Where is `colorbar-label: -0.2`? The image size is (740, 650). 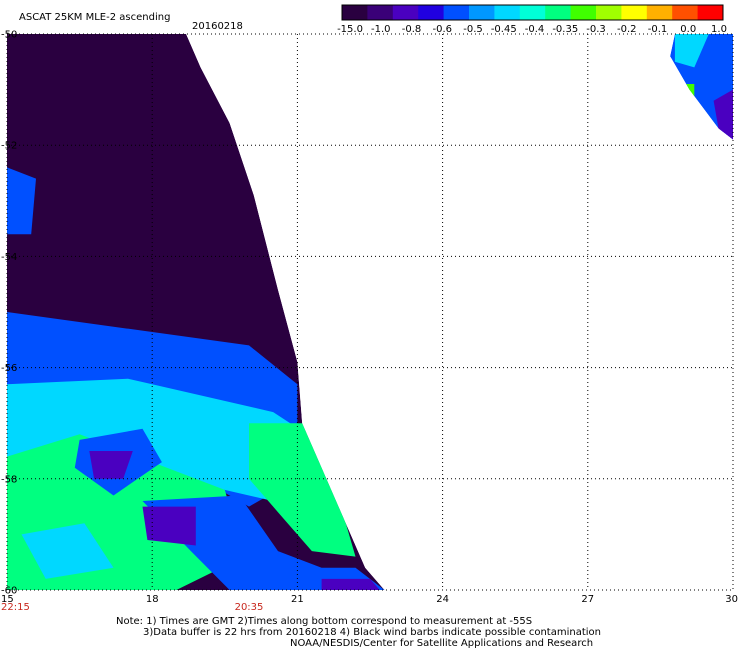
colorbar-label: -0.2 is located at coordinates (627, 29).